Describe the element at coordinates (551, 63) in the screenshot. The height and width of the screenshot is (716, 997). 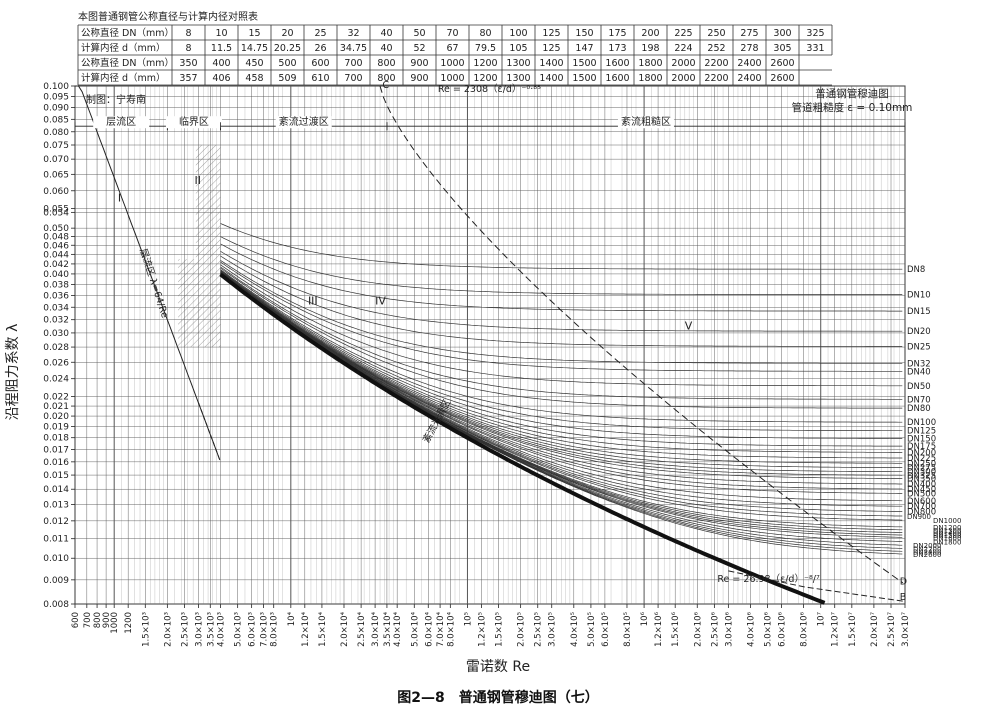
I see `table-cell: 1400` at that location.